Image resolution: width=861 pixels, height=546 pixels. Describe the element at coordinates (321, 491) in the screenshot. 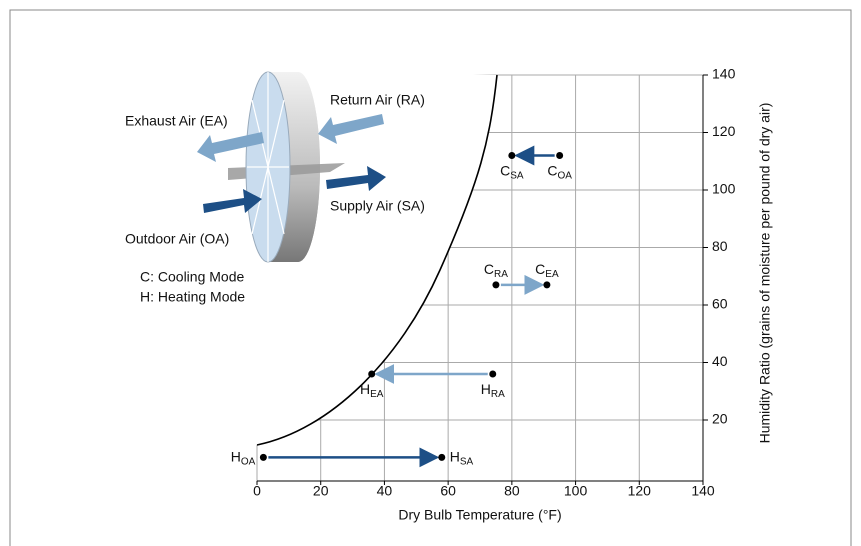

I see `x-tick-label: 20` at that location.